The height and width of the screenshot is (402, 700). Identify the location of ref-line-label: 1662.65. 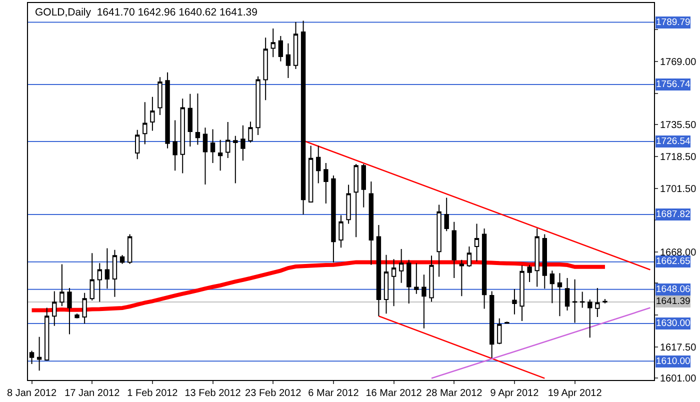
(673, 261).